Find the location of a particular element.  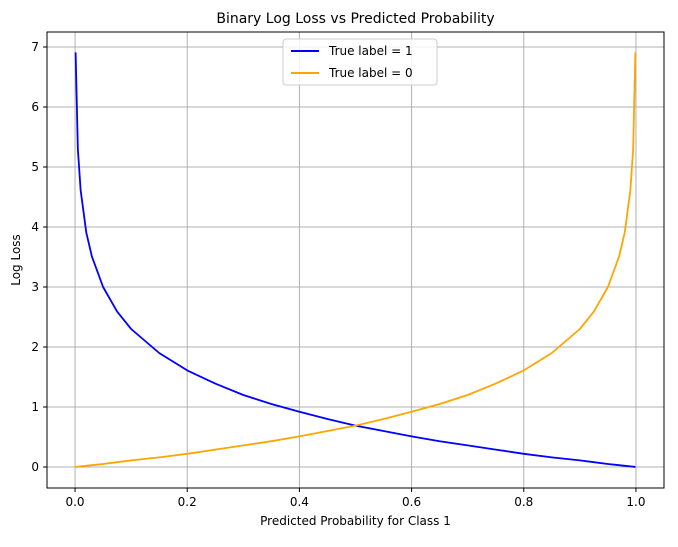

y-tick-label: 3 is located at coordinates (35, 287).